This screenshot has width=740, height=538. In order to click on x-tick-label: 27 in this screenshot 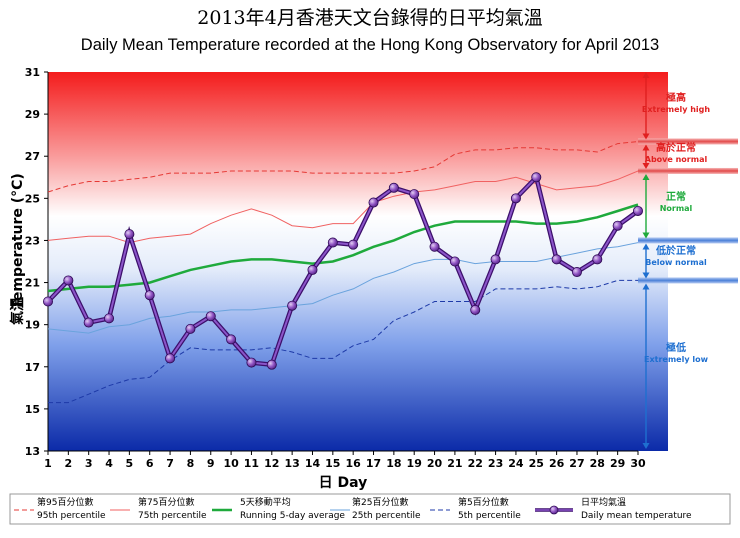, I will do `click(576, 463)`.